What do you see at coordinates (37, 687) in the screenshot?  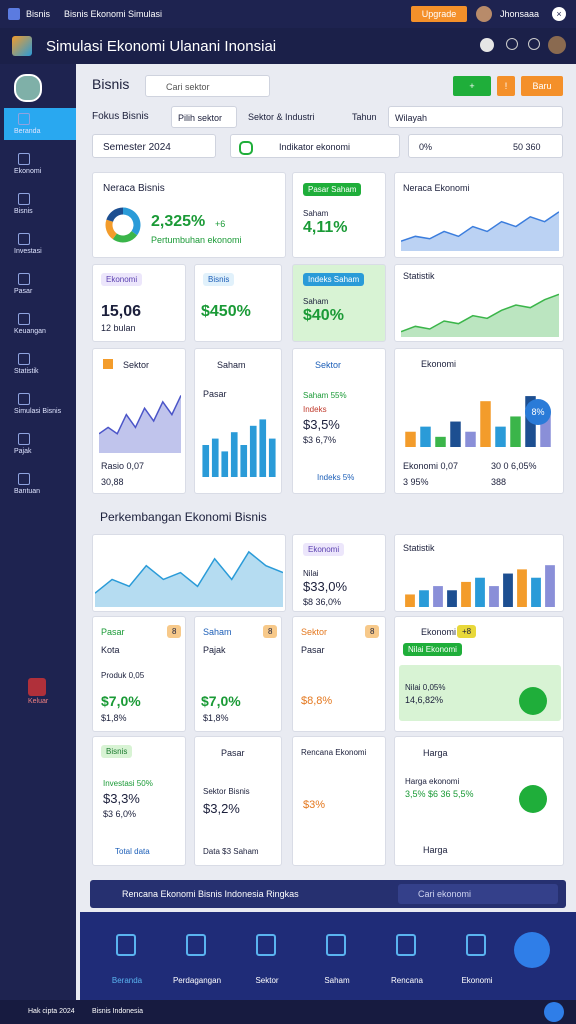 I see `logout-icon` at bounding box center [37, 687].